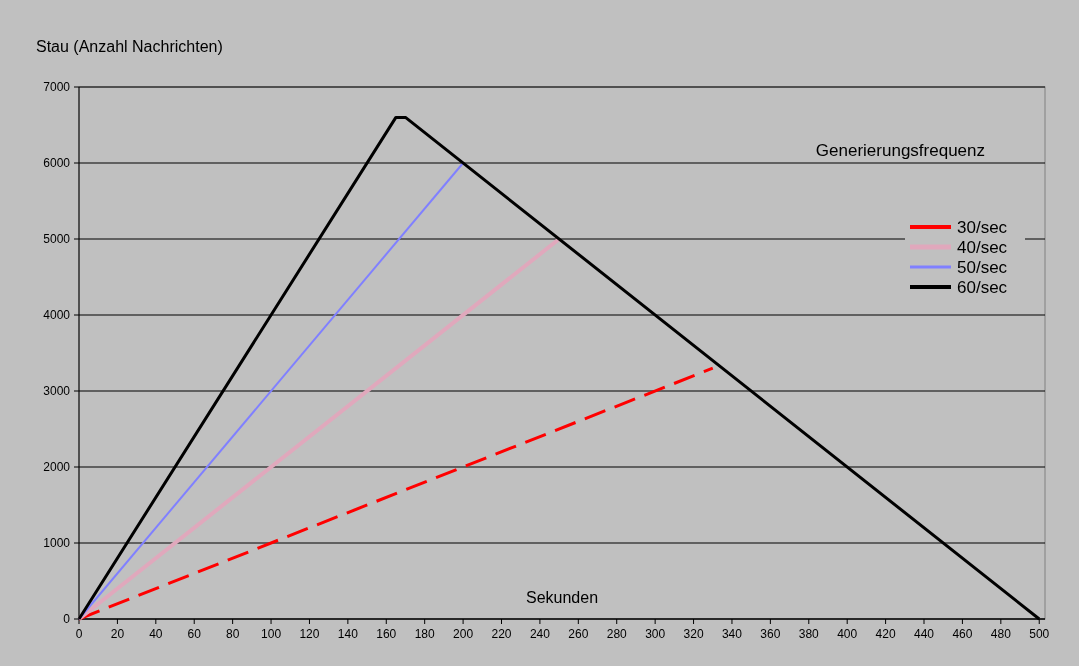 The height and width of the screenshot is (666, 1079). What do you see at coordinates (900, 150) in the screenshot?
I see `legend-title: Generierungsfrequenz` at bounding box center [900, 150].